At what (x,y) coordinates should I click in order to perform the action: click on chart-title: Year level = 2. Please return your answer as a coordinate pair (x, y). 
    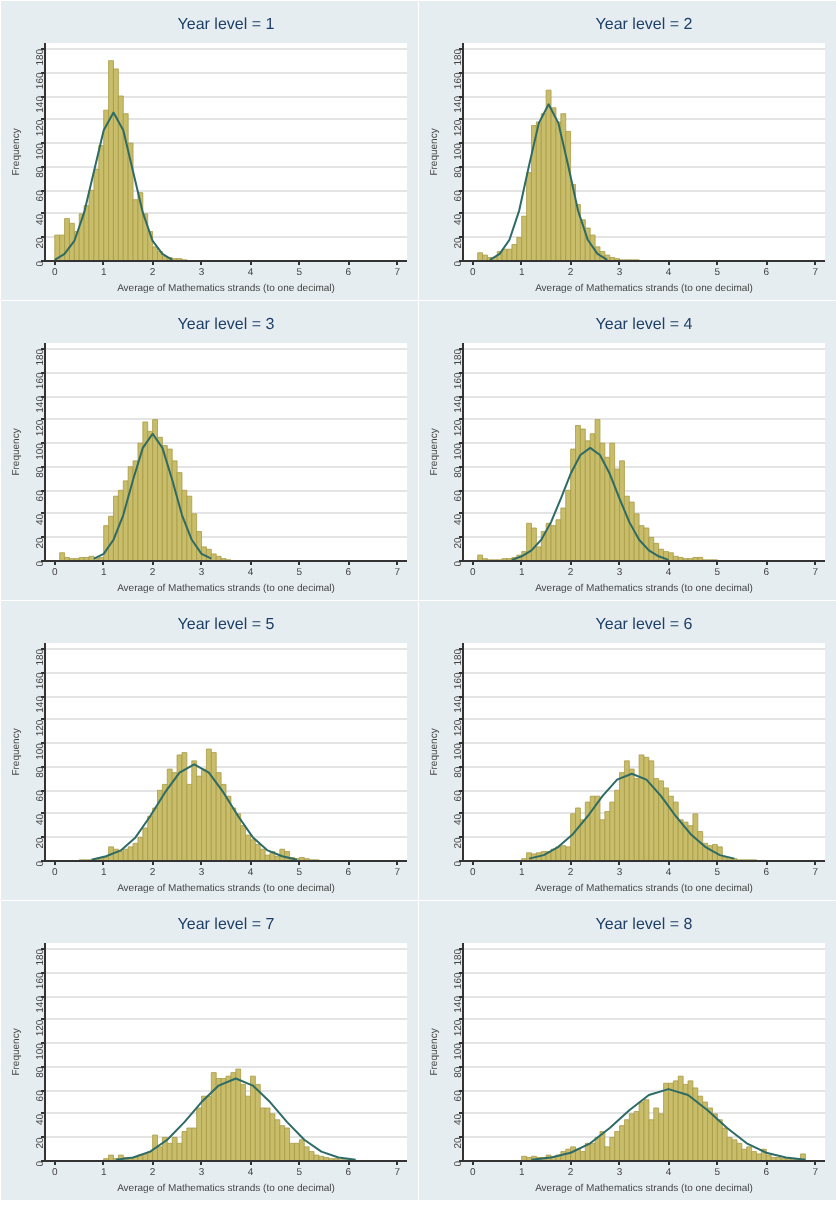
    Looking at the image, I should click on (644, 24).